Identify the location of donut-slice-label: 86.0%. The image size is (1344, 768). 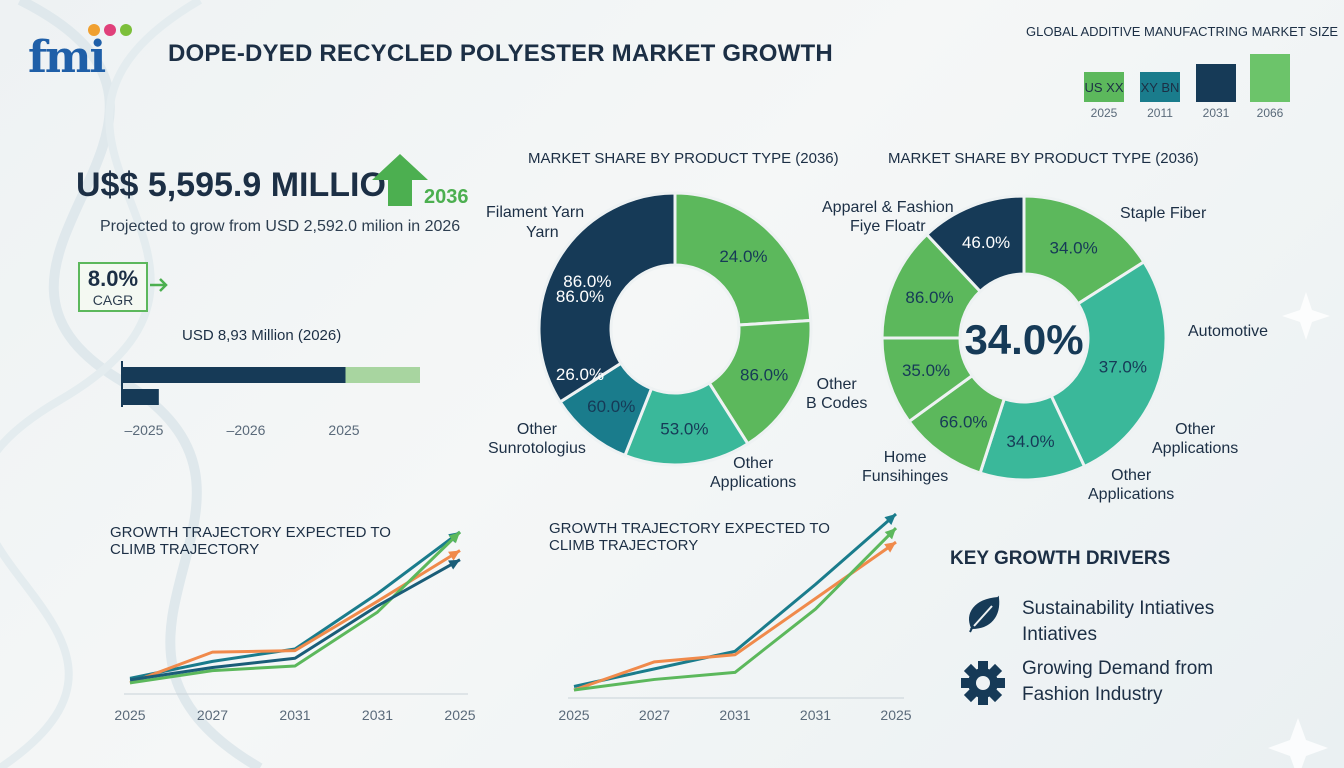
(929, 297).